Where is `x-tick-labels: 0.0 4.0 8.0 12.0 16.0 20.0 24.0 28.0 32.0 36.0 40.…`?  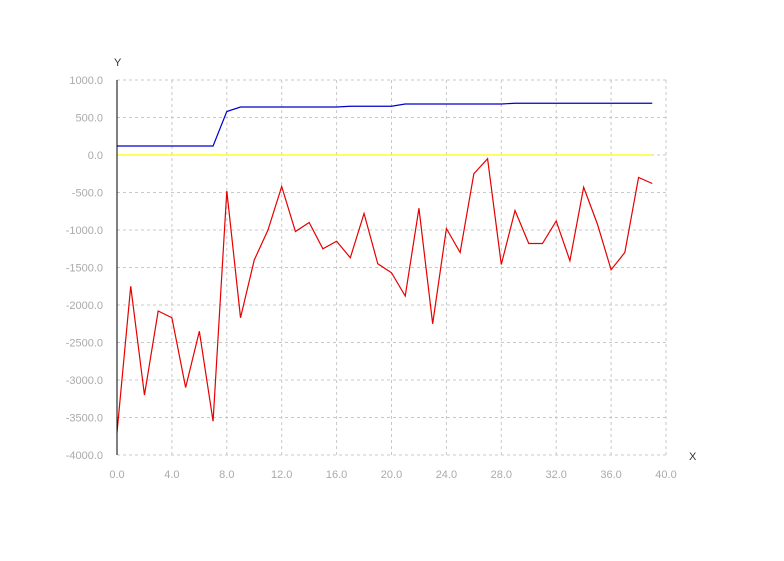
x-tick-labels: 0.0 4.0 8.0 12.0 16.0 20.0 24.0 28.0 32.0 36.0 40.… is located at coordinates (392, 475).